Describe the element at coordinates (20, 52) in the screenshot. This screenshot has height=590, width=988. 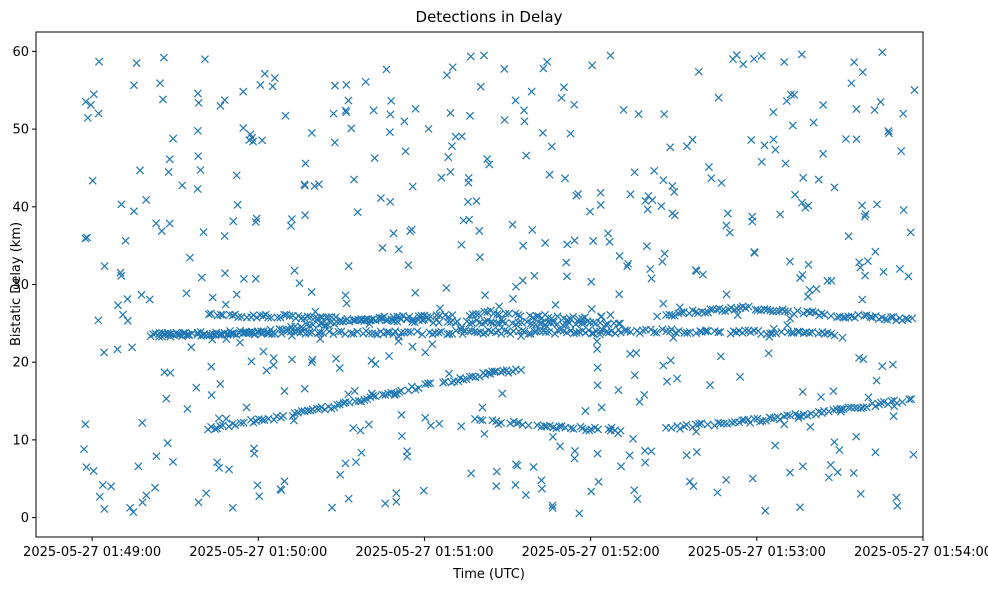
I see `y-tick-label: 60` at that location.